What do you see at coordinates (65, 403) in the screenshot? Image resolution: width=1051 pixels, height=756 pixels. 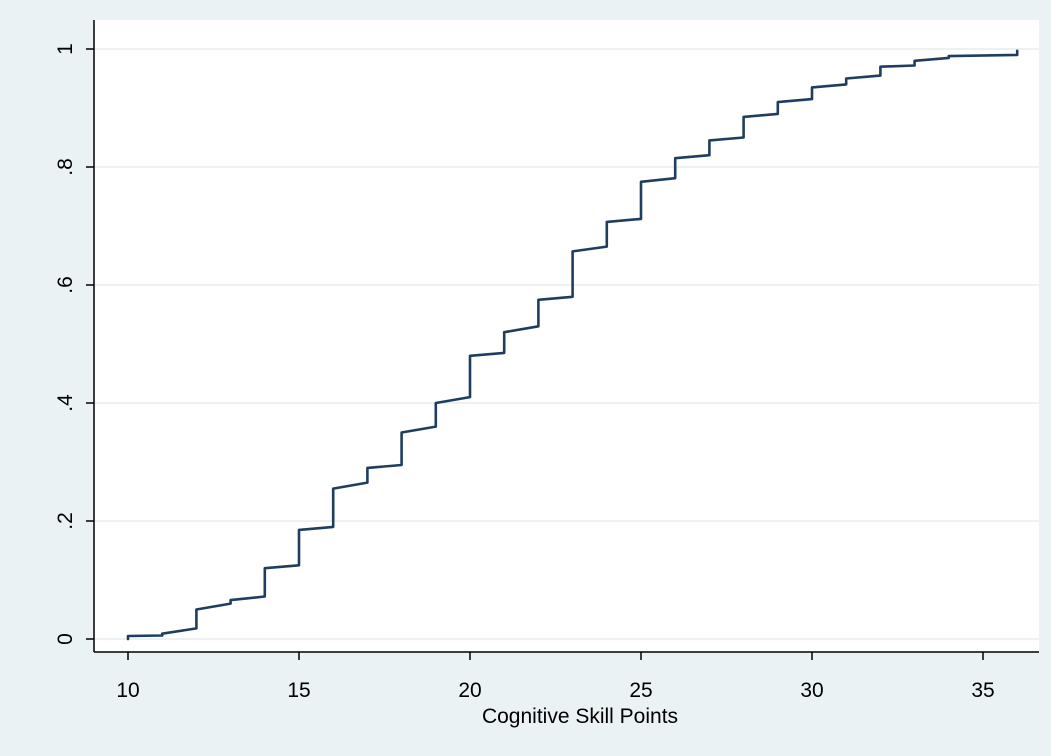 I see `y-tick-label-2: .4` at bounding box center [65, 403].